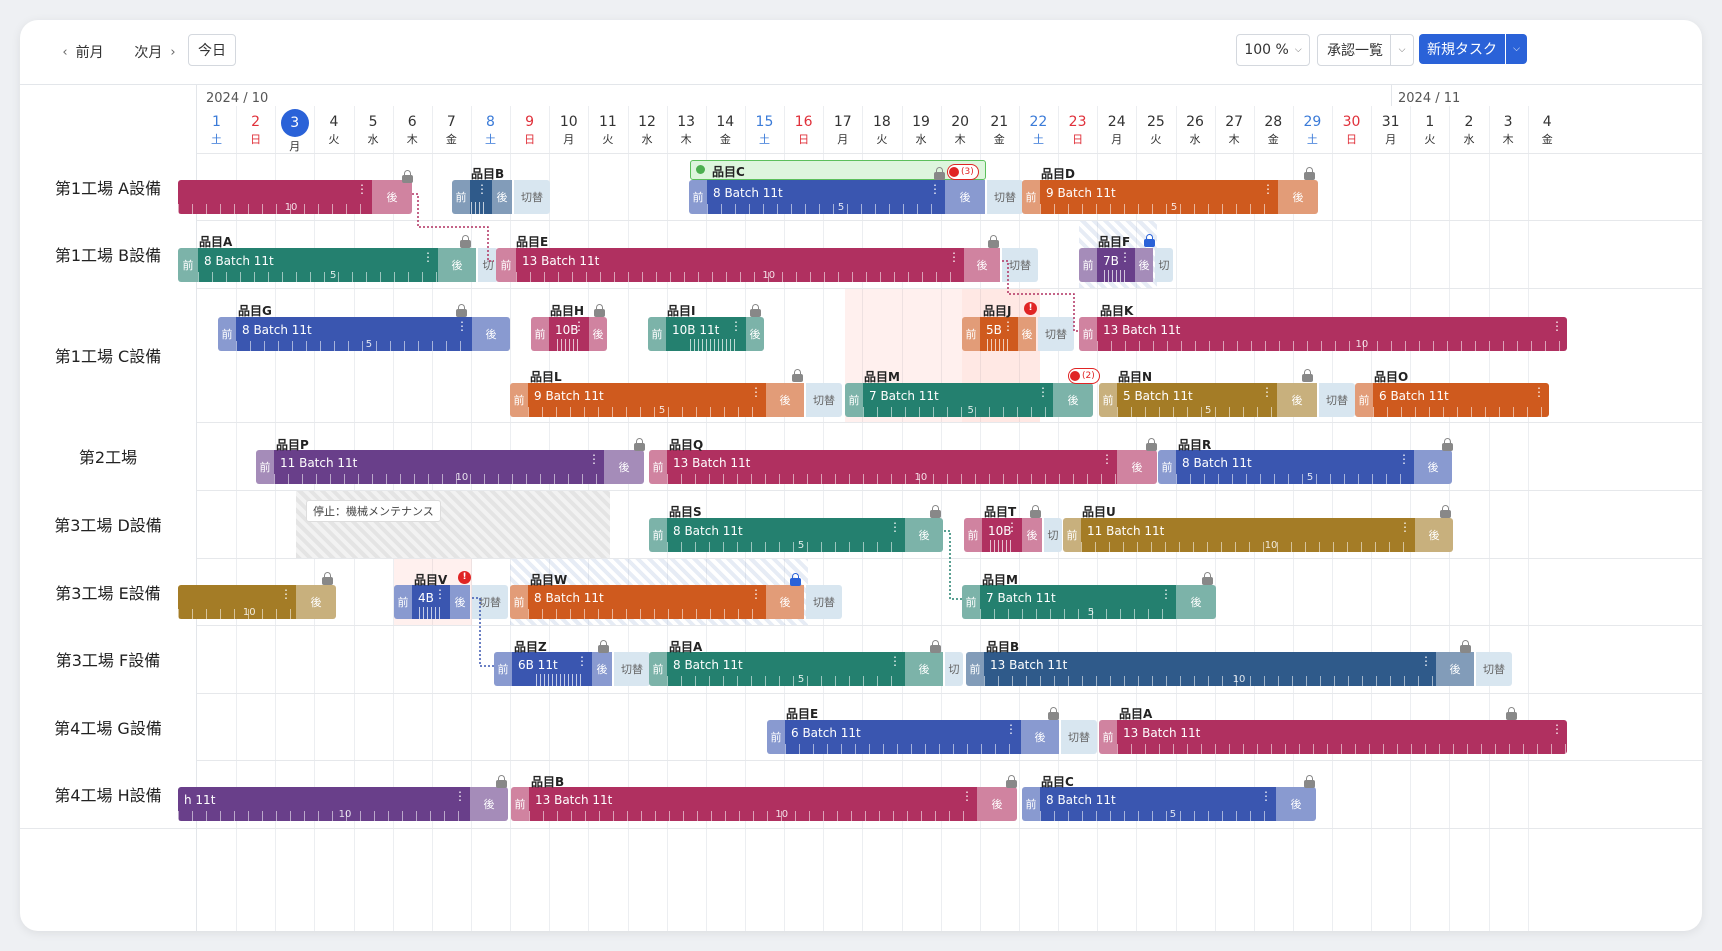 This screenshot has width=1722, height=951. I want to click on main-segment: 13 Batch 11t ⋮, so click(1342, 737).